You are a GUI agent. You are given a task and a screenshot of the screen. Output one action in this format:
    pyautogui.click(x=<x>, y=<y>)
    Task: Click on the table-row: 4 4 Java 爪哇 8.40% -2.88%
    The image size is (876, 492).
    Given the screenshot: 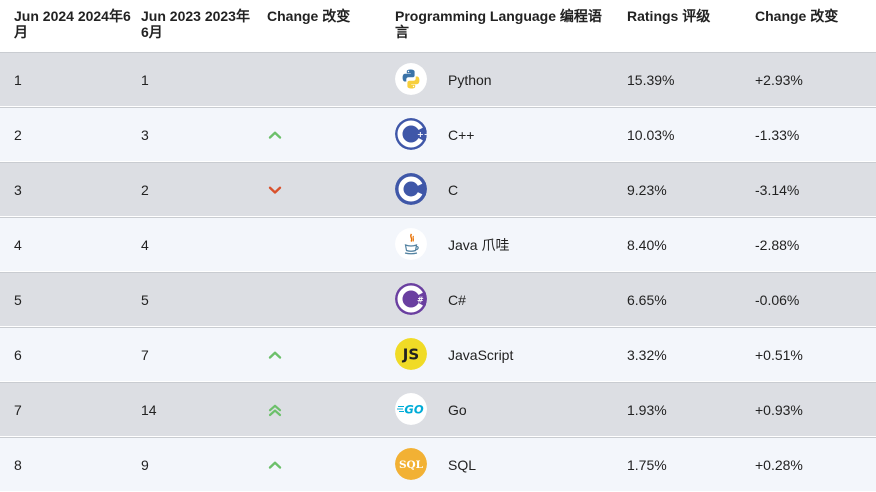 What is the action you would take?
    pyautogui.click(x=438, y=244)
    